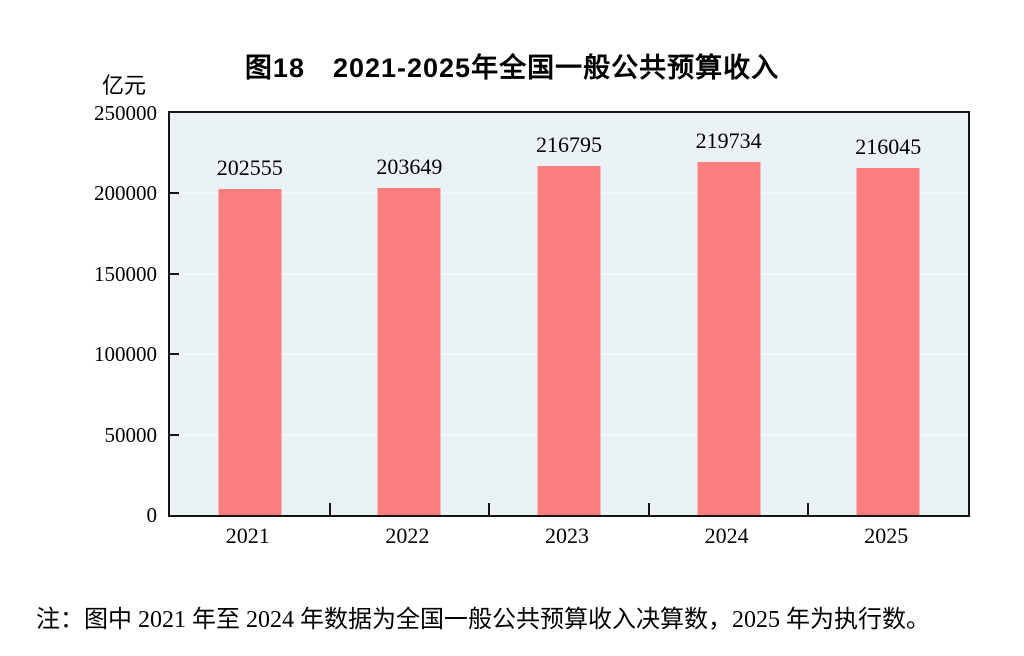 This screenshot has height=656, width=1024. I want to click on x-tick-label-2023: 2023, so click(566, 535).